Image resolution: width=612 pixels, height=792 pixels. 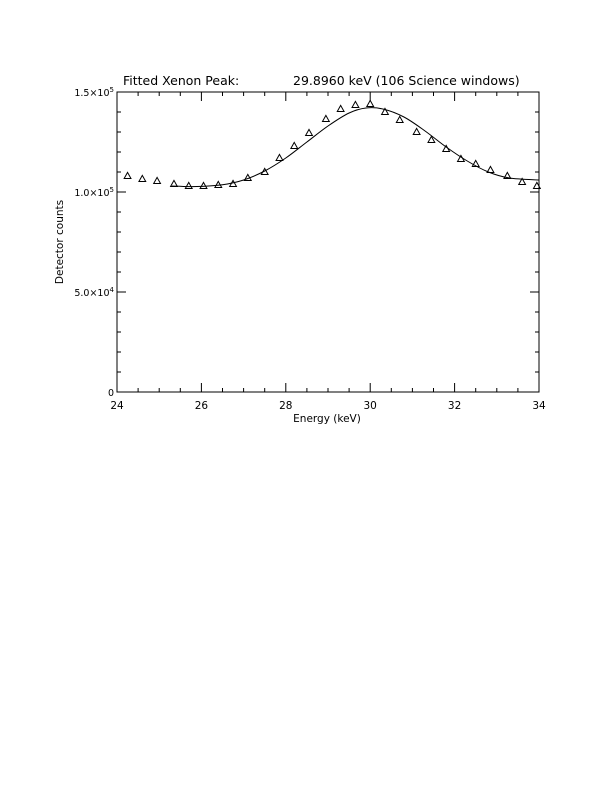 I want to click on x-tick-label: 30, so click(x=370, y=406).